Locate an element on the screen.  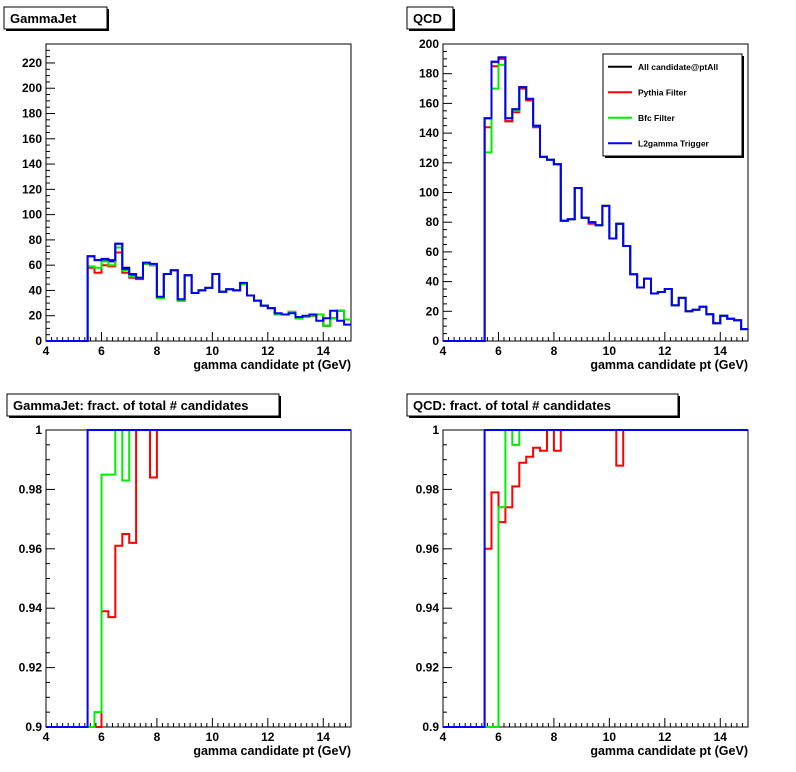
legend-label: All candidate@ptAll is located at coordinates (678, 67).